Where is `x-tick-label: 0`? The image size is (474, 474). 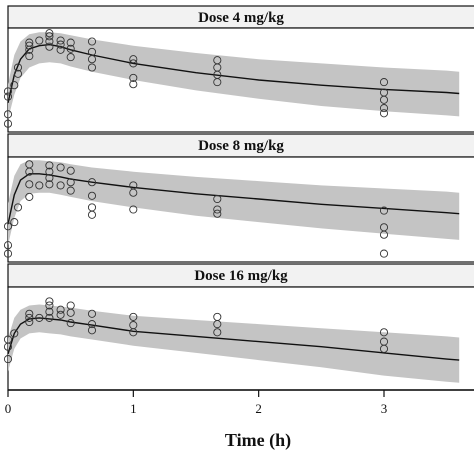 x-tick-label: 0 is located at coordinates (8, 408).